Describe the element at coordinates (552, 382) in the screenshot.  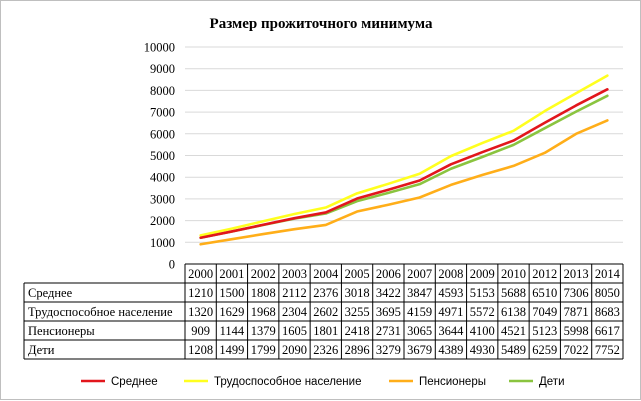
I see `legend-label: Дети` at that location.